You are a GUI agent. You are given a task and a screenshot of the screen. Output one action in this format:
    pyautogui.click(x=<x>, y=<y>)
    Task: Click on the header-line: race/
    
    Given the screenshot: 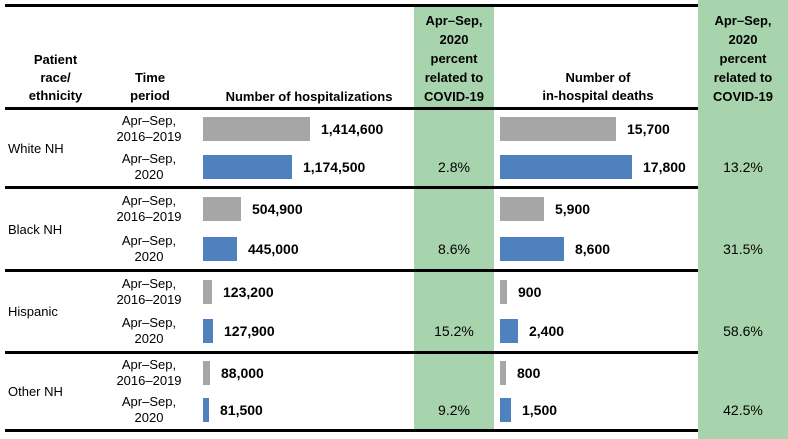 What is the action you would take?
    pyautogui.click(x=55, y=77)
    